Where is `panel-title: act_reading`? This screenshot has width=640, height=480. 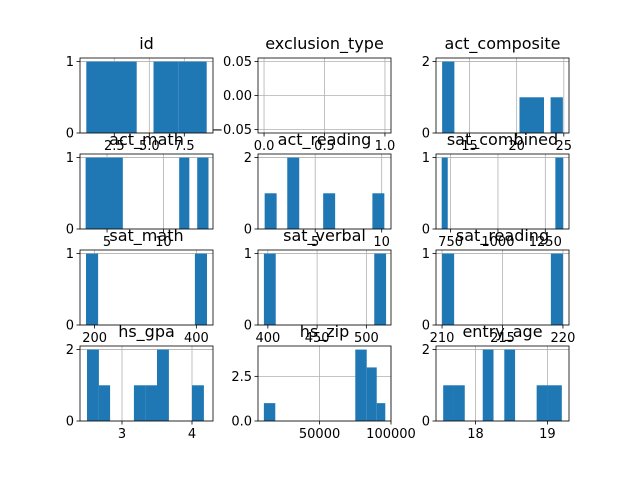
panel-title: act_reading is located at coordinates (325, 140).